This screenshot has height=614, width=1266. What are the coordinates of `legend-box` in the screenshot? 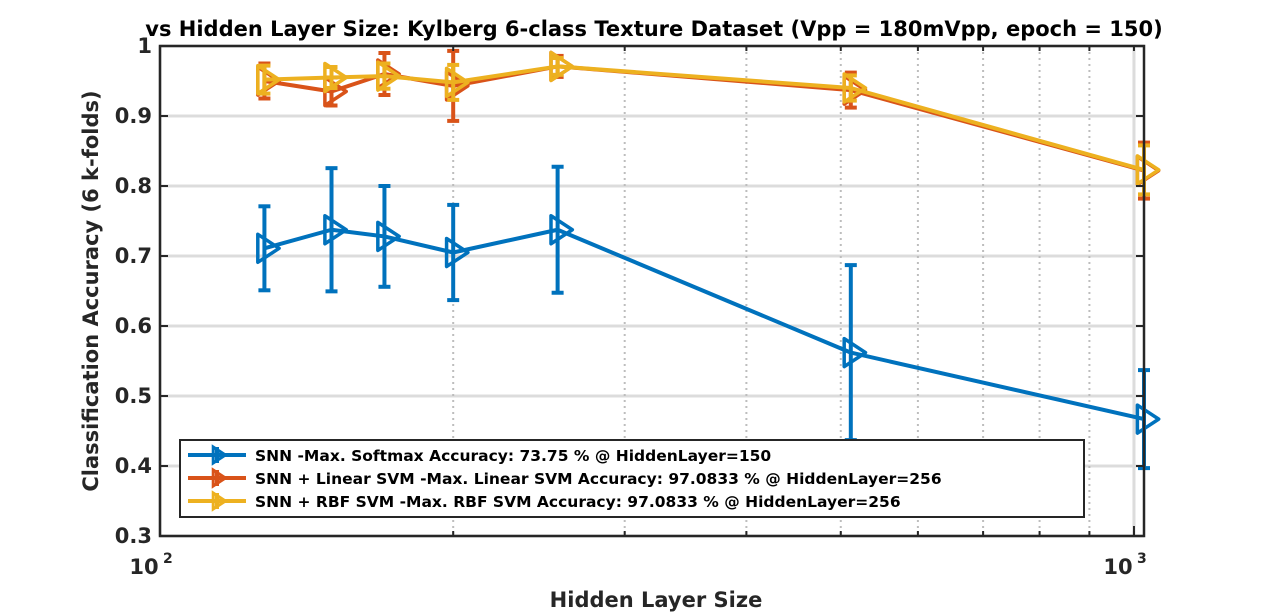 It's located at (632, 478).